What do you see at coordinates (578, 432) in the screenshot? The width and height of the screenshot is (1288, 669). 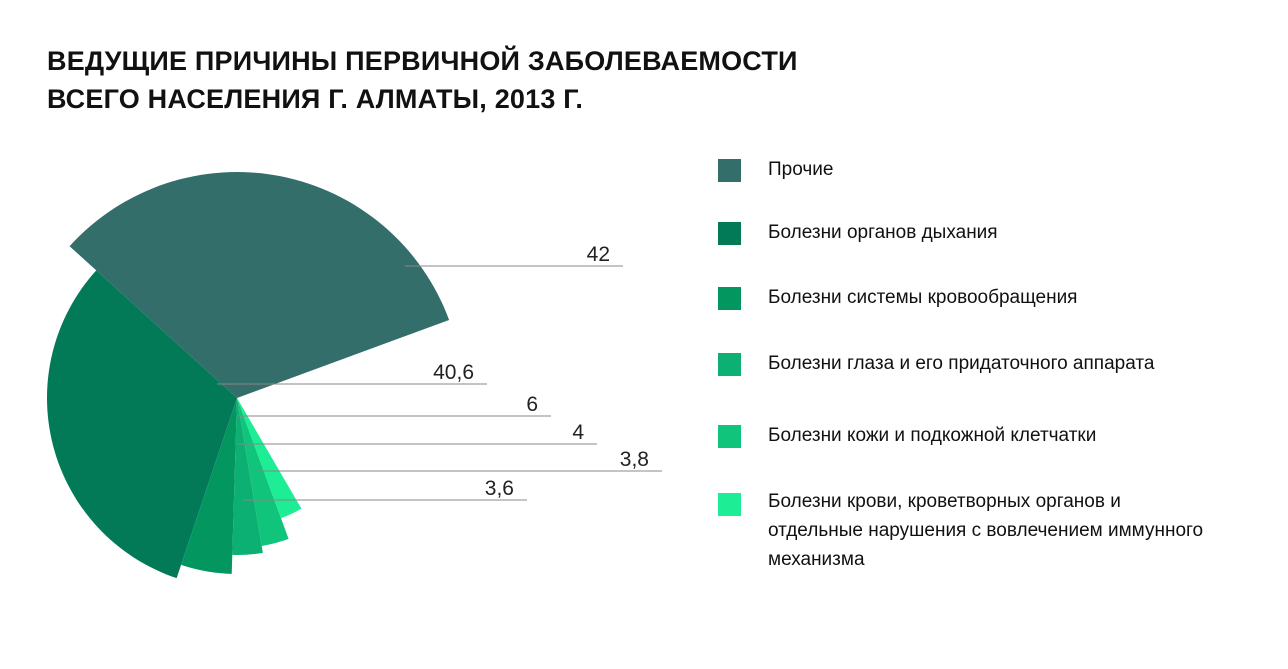 I see `value-label-4: 4` at bounding box center [578, 432].